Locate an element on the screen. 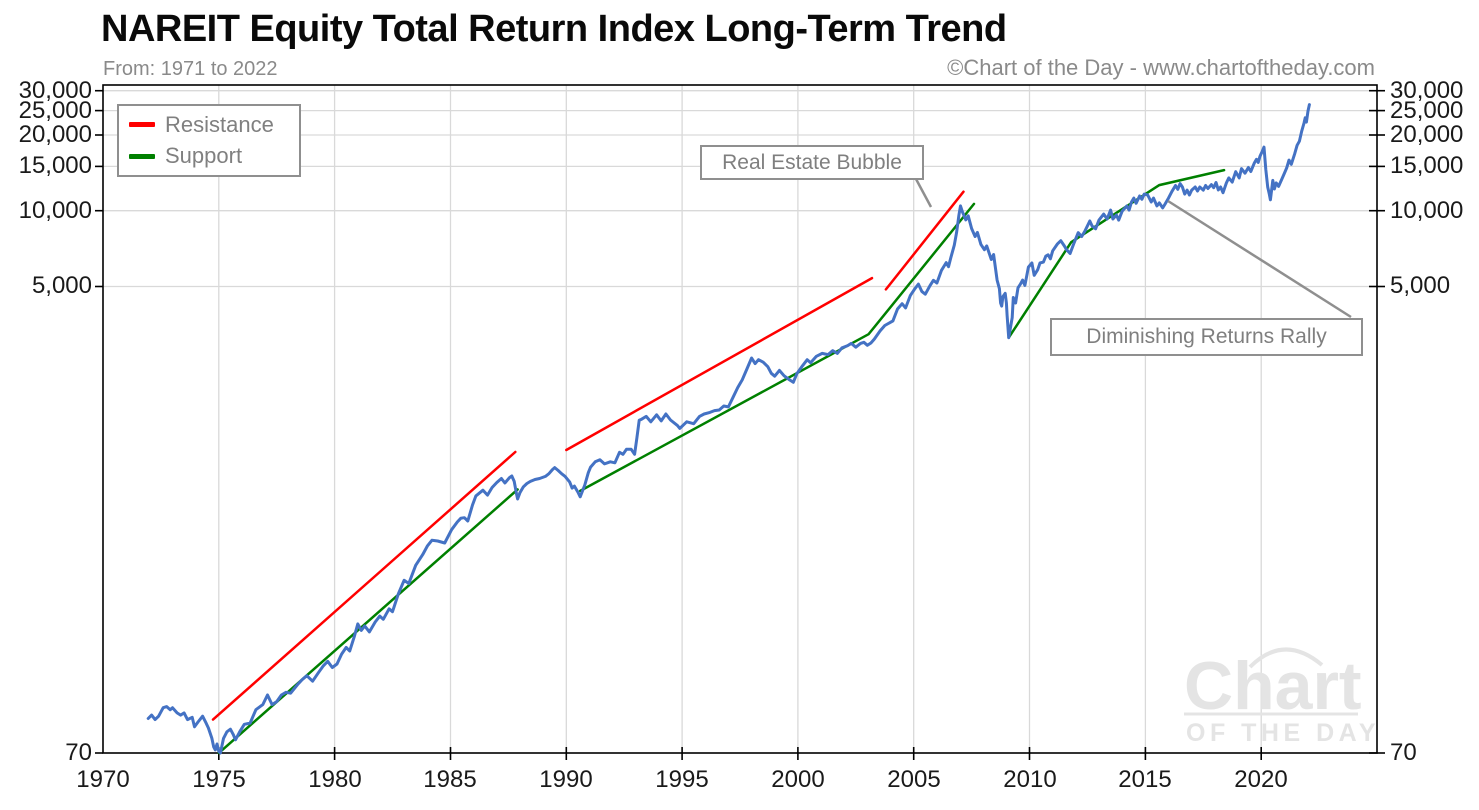 Image resolution: width=1479 pixels, height=810 pixels. annotation-real-estate-bubble: Real Estate Bubble is located at coordinates (812, 162).